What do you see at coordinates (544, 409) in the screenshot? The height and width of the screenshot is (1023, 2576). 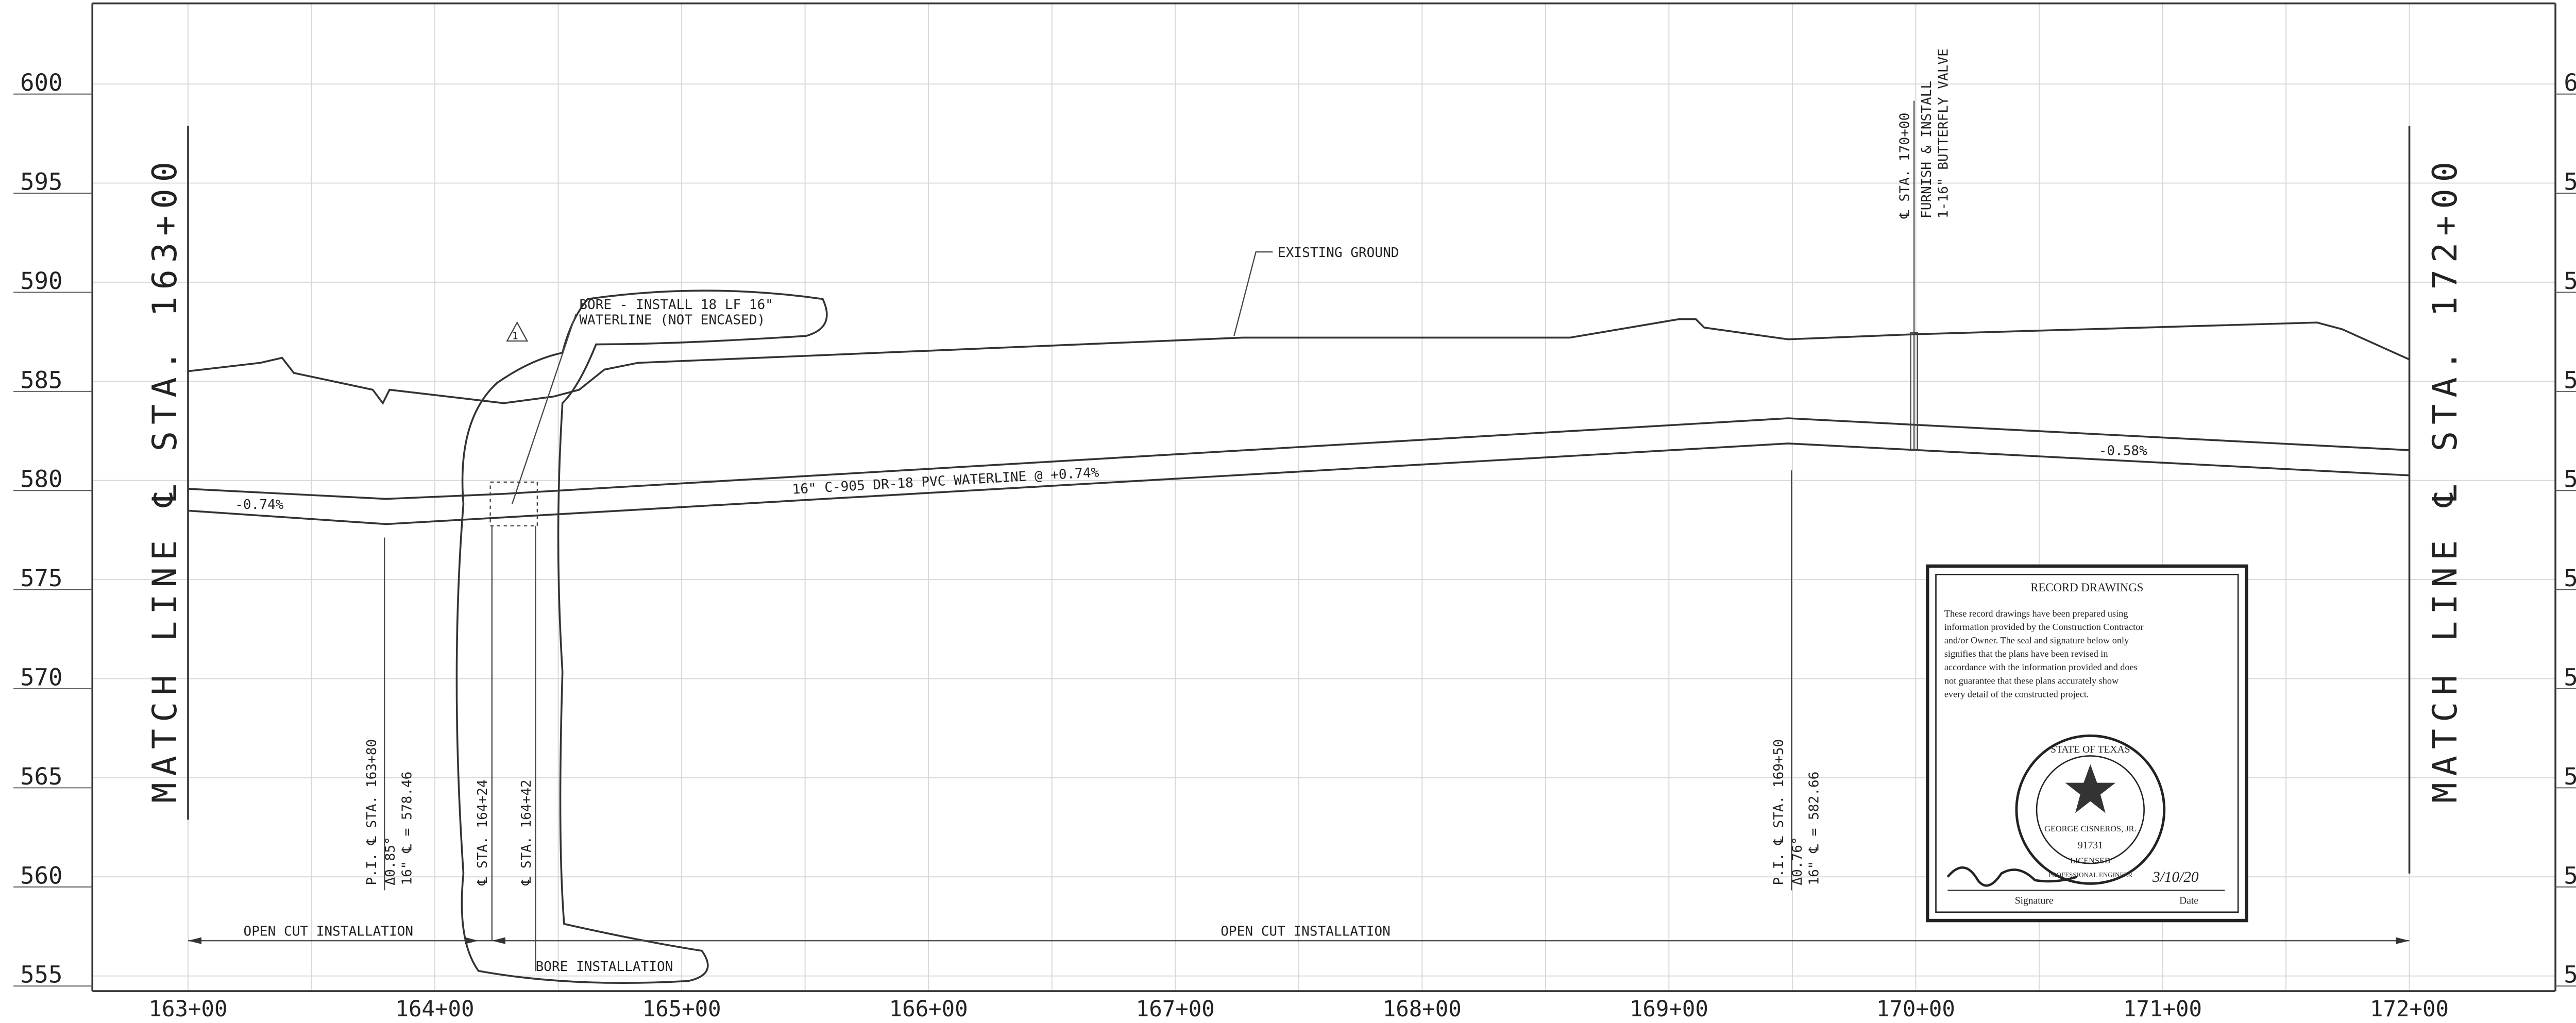 I see `bore-note-leader` at bounding box center [544, 409].